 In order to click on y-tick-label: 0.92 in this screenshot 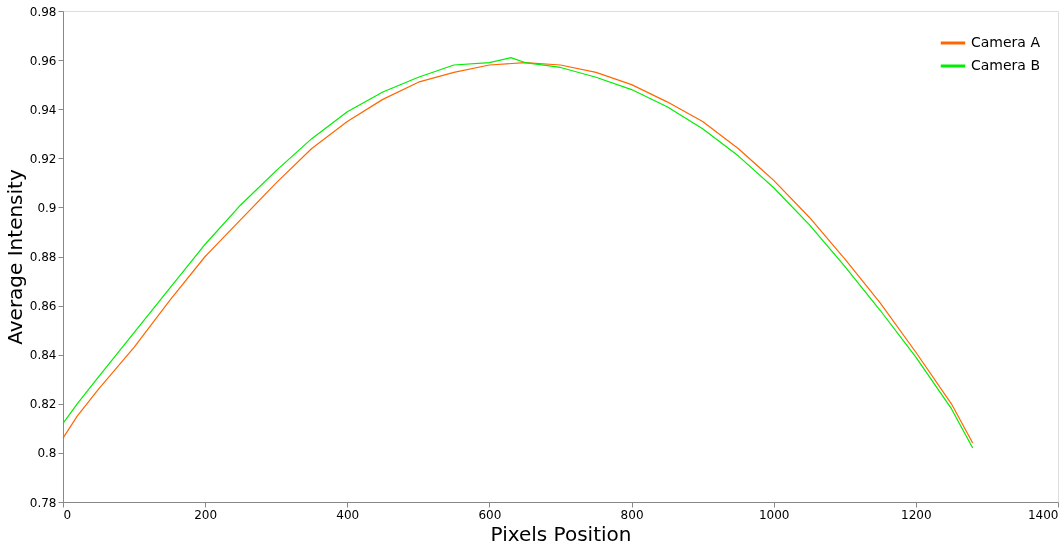, I will do `click(43, 158)`.